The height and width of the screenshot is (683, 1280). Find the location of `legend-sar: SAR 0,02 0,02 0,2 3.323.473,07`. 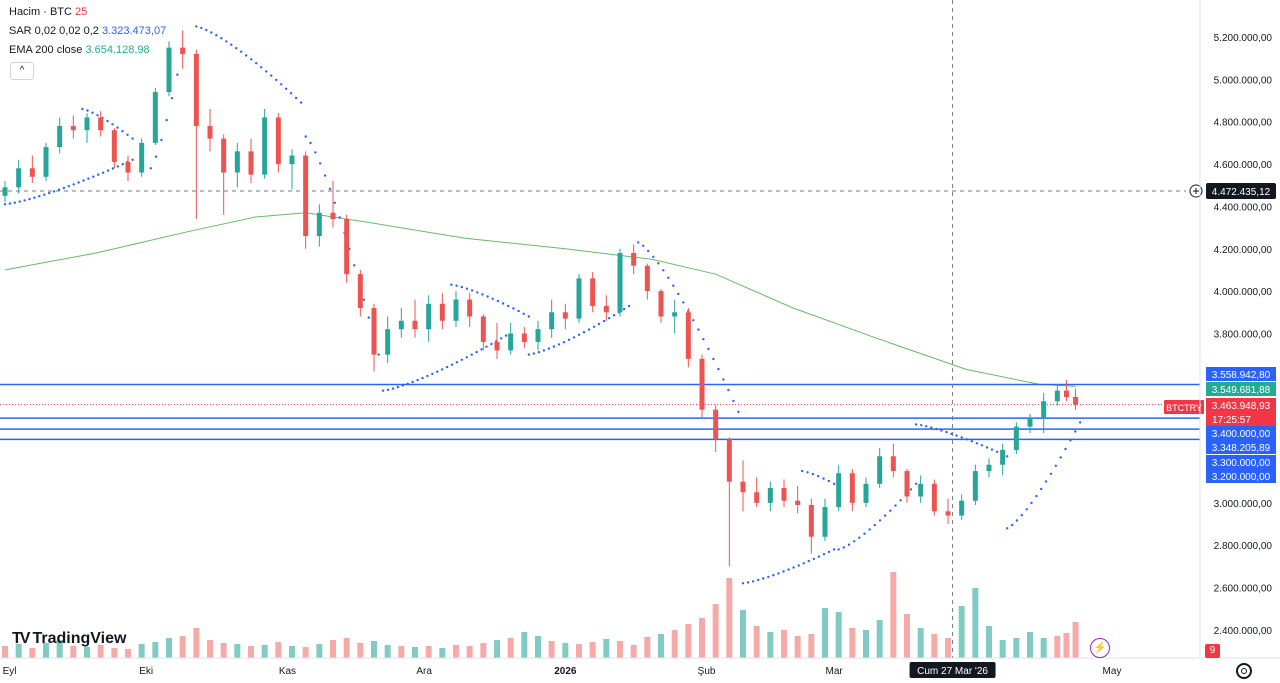

legend-sar: SAR 0,02 0,02 0,2 3.323.473,07 is located at coordinates (87, 31).